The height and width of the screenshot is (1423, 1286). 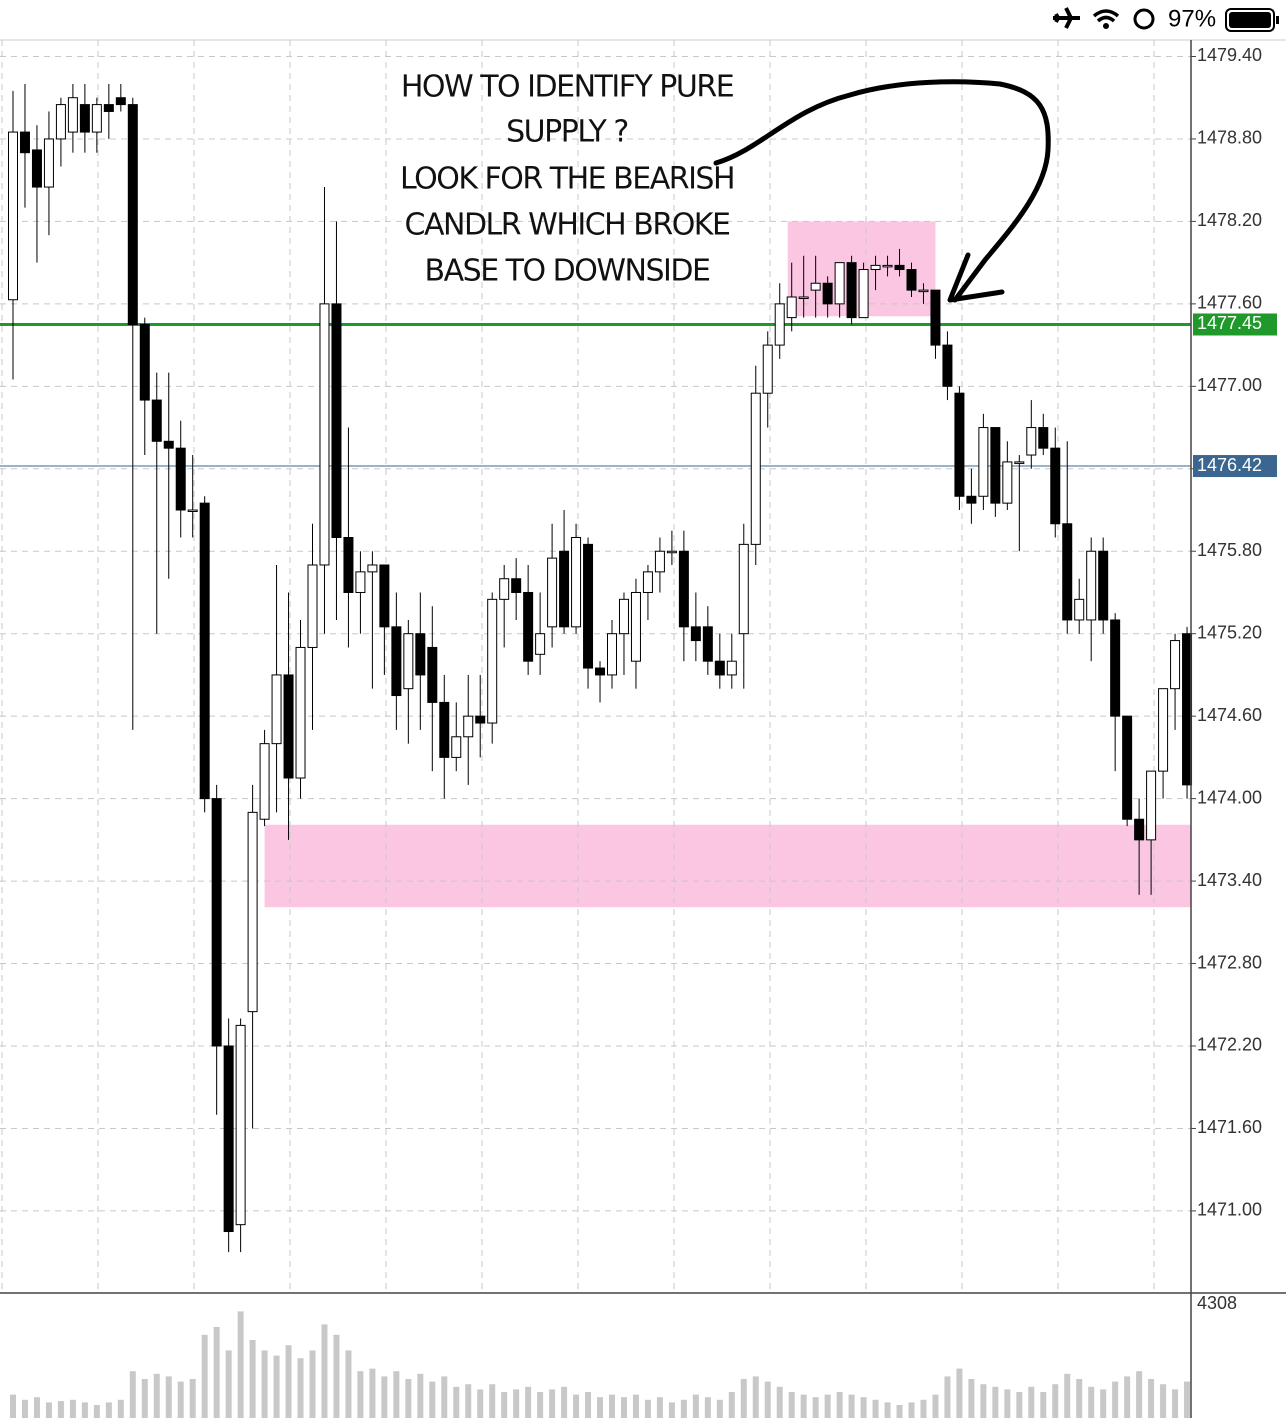 I want to click on price-label: 1477.45, so click(x=1229, y=323).